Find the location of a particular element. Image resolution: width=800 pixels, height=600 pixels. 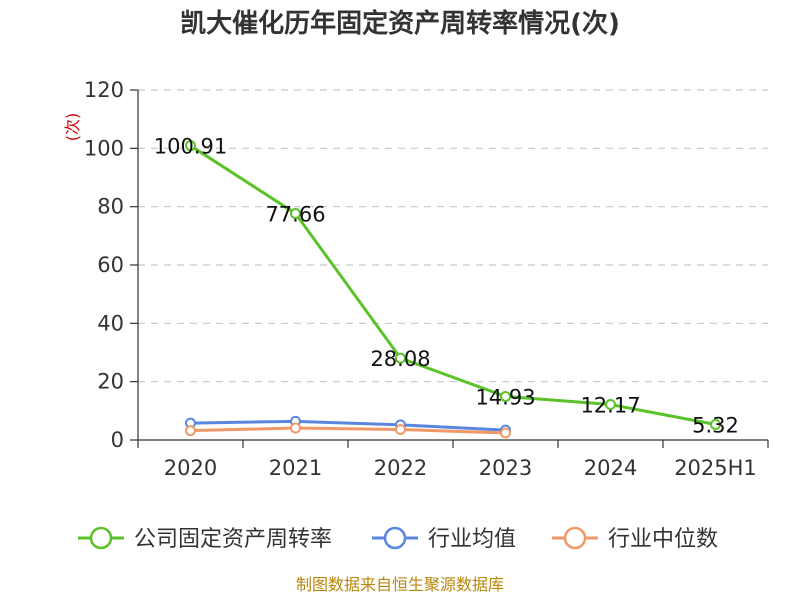

data-label: 12.17 is located at coordinates (610, 406).